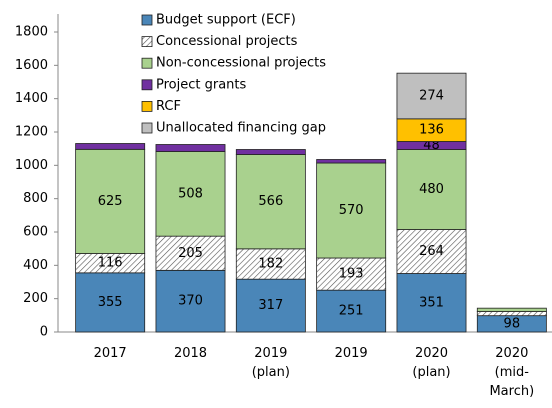 The image size is (552, 408). I want to click on legend-label: RCF, so click(168, 106).